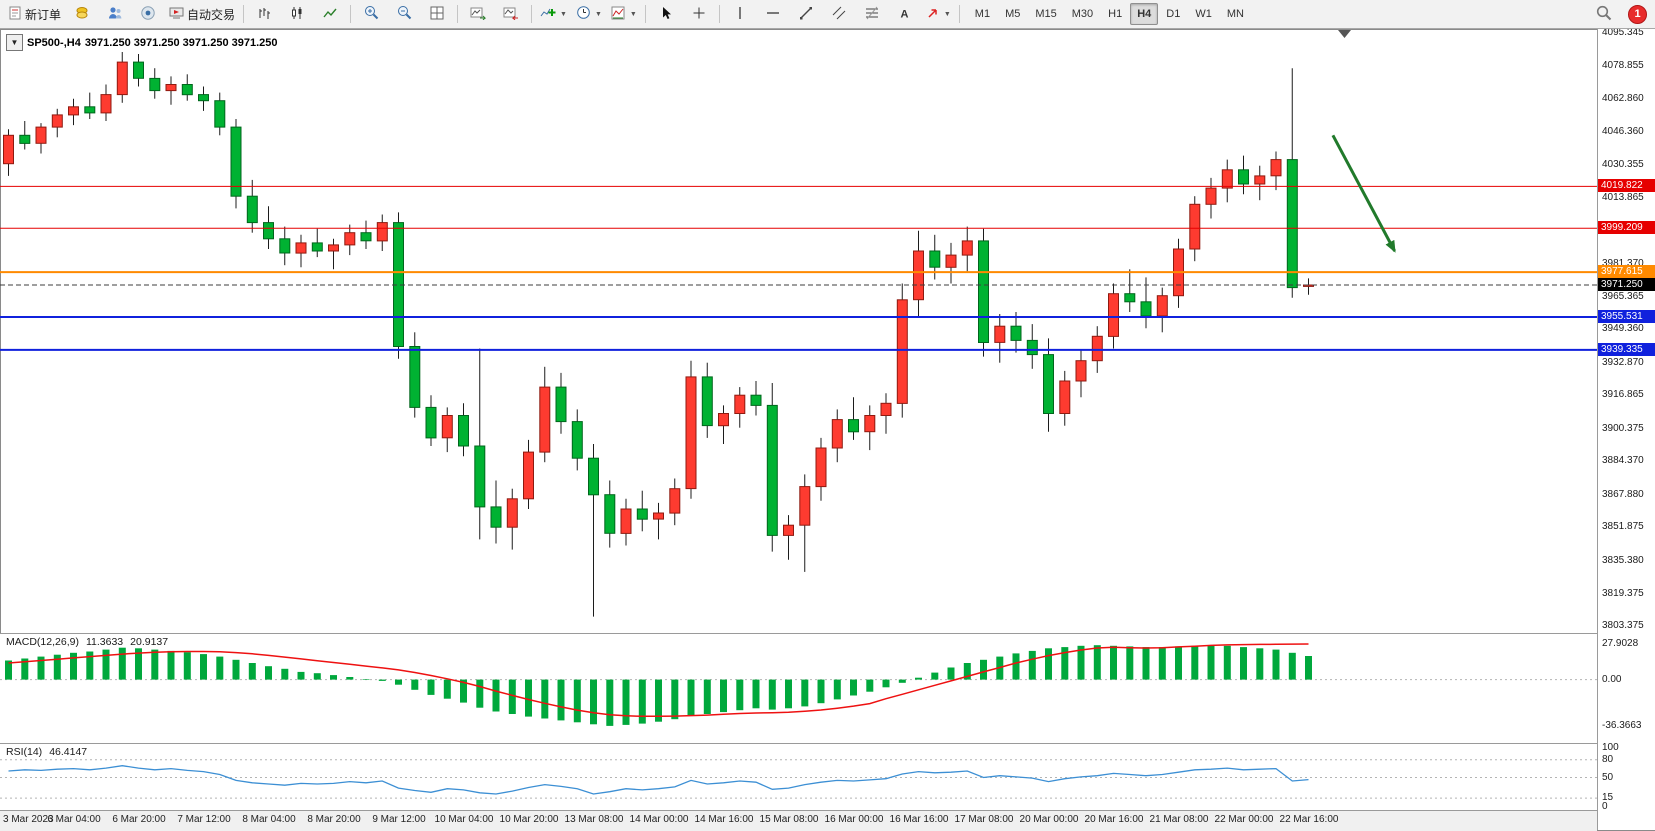  I want to click on timeframe-h4: H4, so click(1144, 14).